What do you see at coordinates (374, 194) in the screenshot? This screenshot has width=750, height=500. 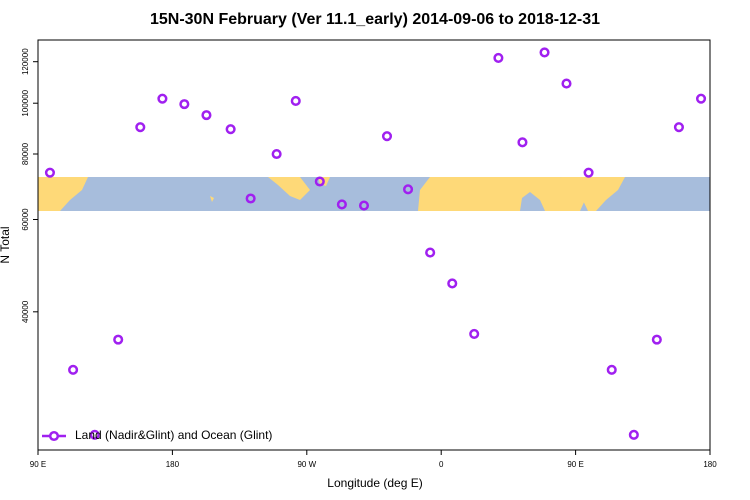 I see `map-strip` at bounding box center [374, 194].